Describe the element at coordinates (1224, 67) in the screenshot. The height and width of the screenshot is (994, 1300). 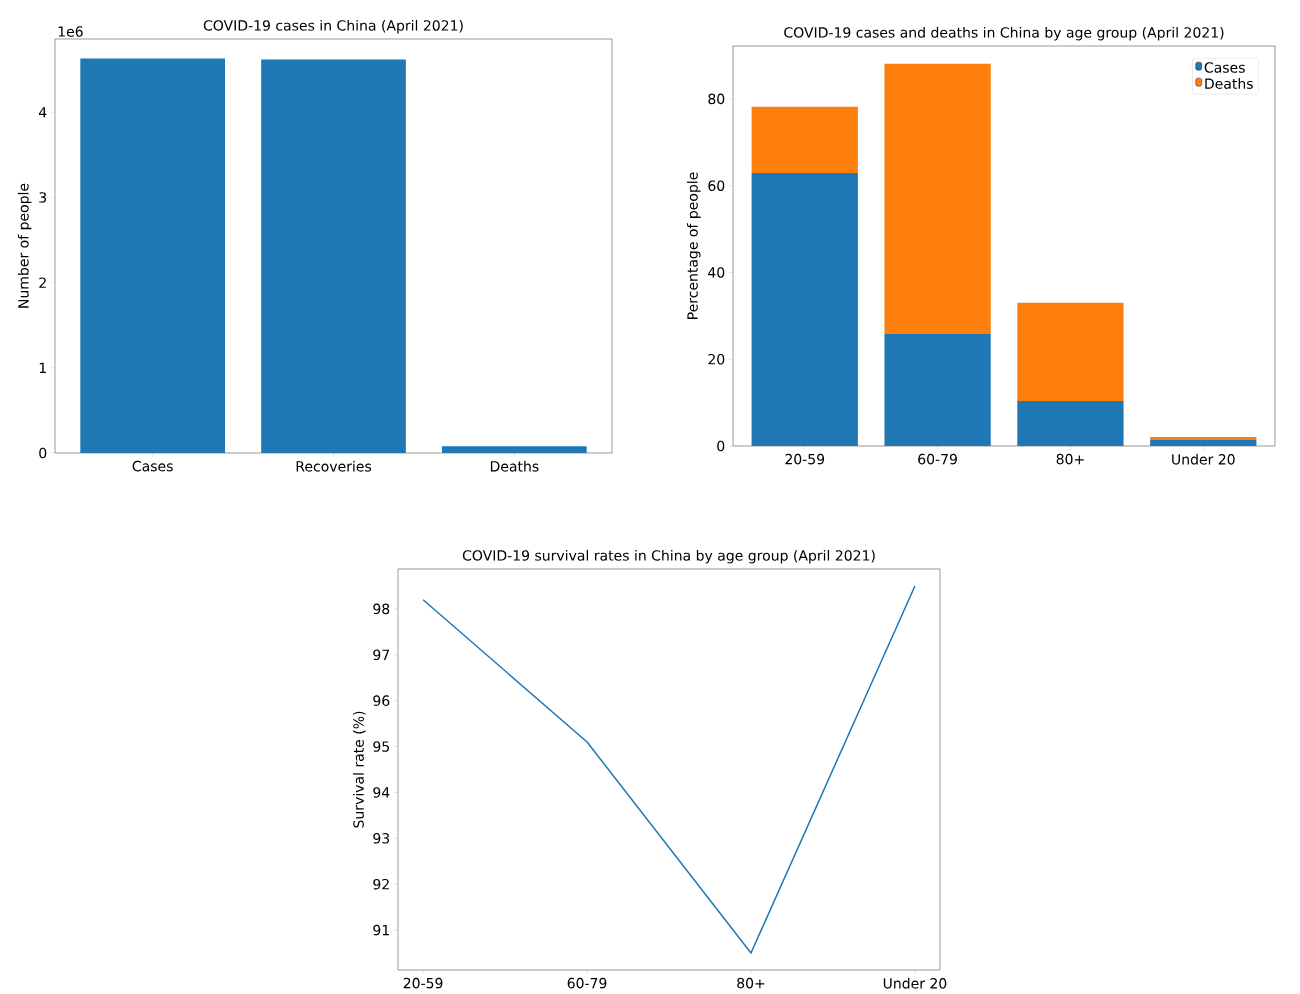
I see `legend-label: Cases` at that location.